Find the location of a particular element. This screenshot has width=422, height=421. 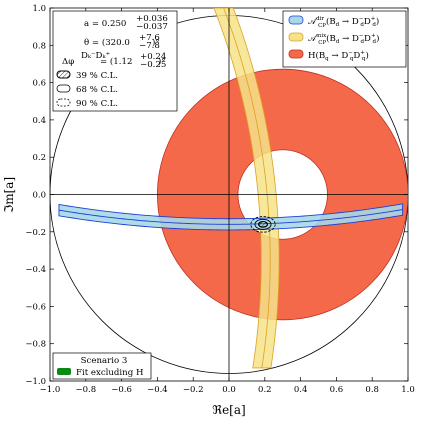

y-axis-label: ℑm[a] is located at coordinates (9, 195).